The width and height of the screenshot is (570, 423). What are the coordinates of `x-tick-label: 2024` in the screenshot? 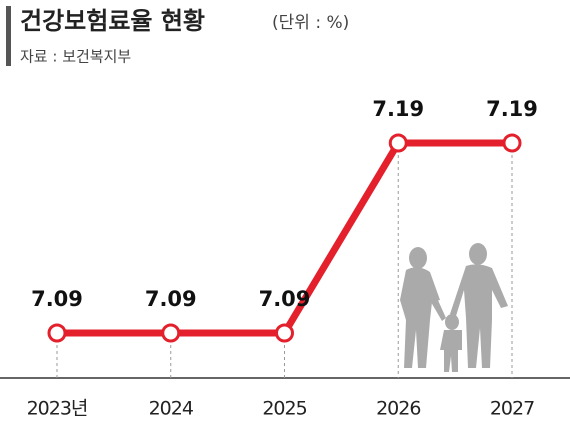 It's located at (171, 409).